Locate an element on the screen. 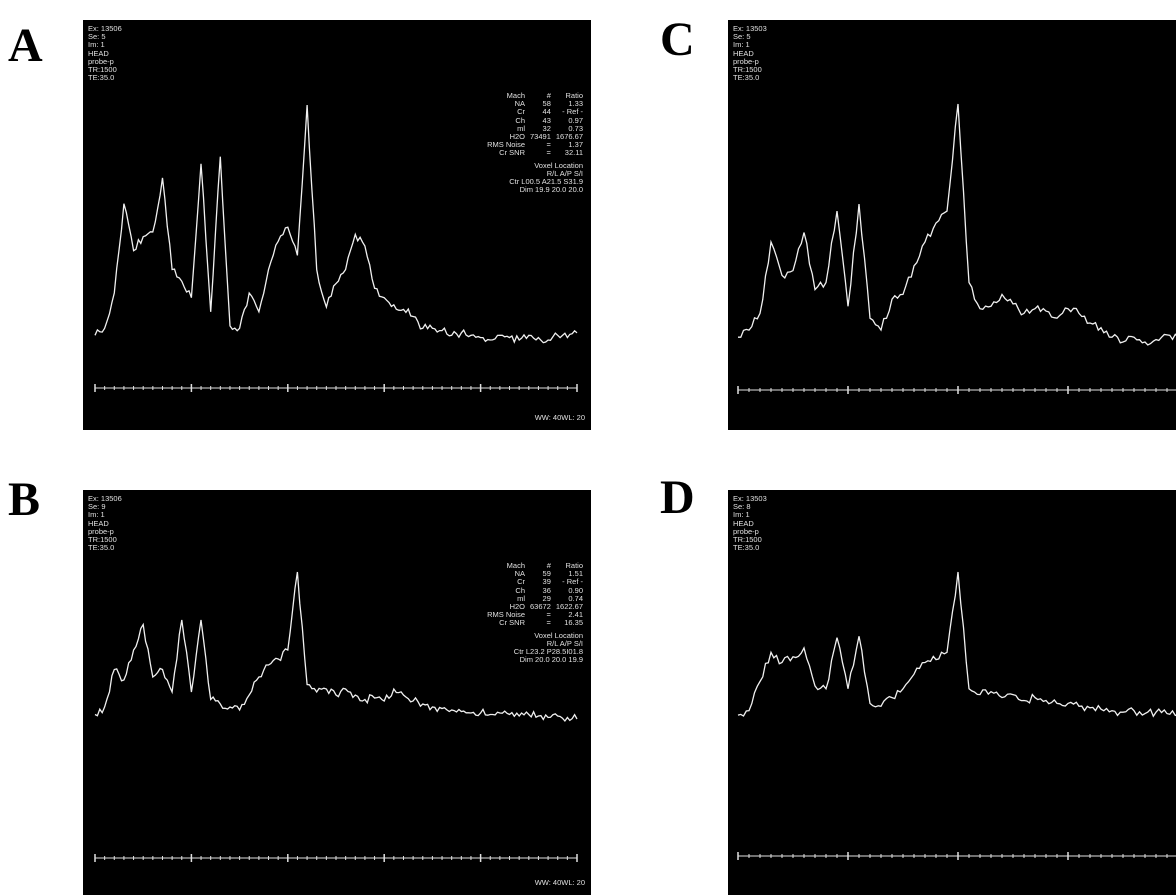 This screenshot has height=895, width=1176. metabolite-row: H2O 73491 1676.67 is located at coordinates (535, 137).